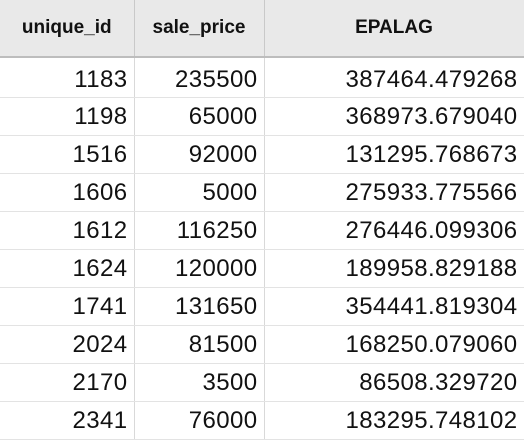 The width and height of the screenshot is (524, 440). What do you see at coordinates (199, 268) in the screenshot?
I see `cell-sale-price: 120000` at bounding box center [199, 268].